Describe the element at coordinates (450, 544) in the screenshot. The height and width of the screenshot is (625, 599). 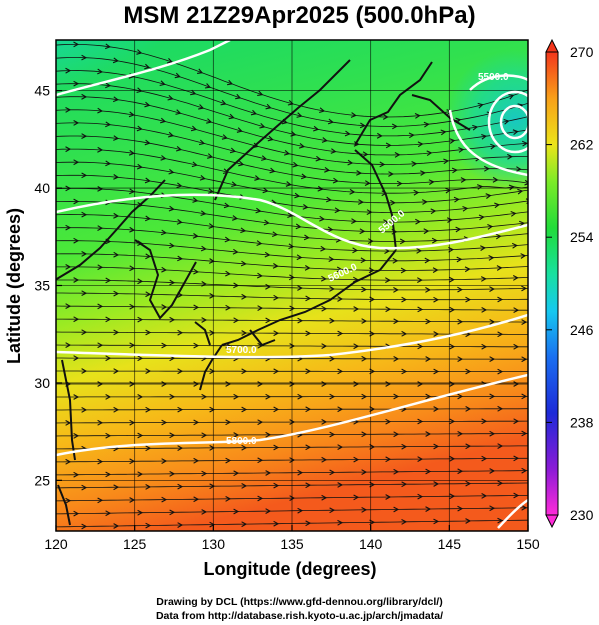
I see `x-tick-label: 145` at that location.